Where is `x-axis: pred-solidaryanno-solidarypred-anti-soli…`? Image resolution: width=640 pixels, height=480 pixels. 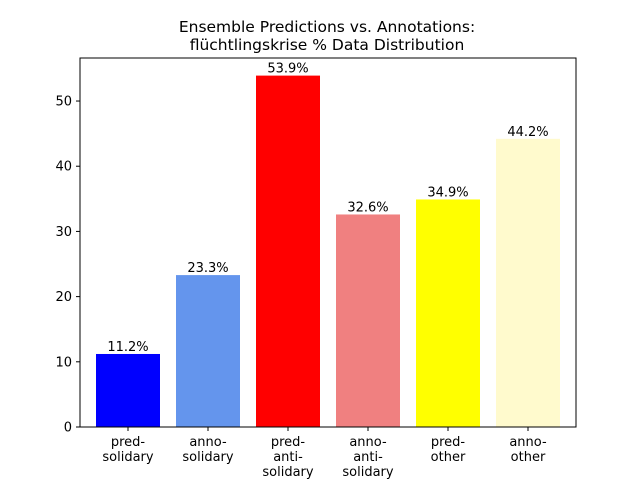 x-axis: pred-solidaryanno-solidarypred-anti-soli… is located at coordinates (324, 453).